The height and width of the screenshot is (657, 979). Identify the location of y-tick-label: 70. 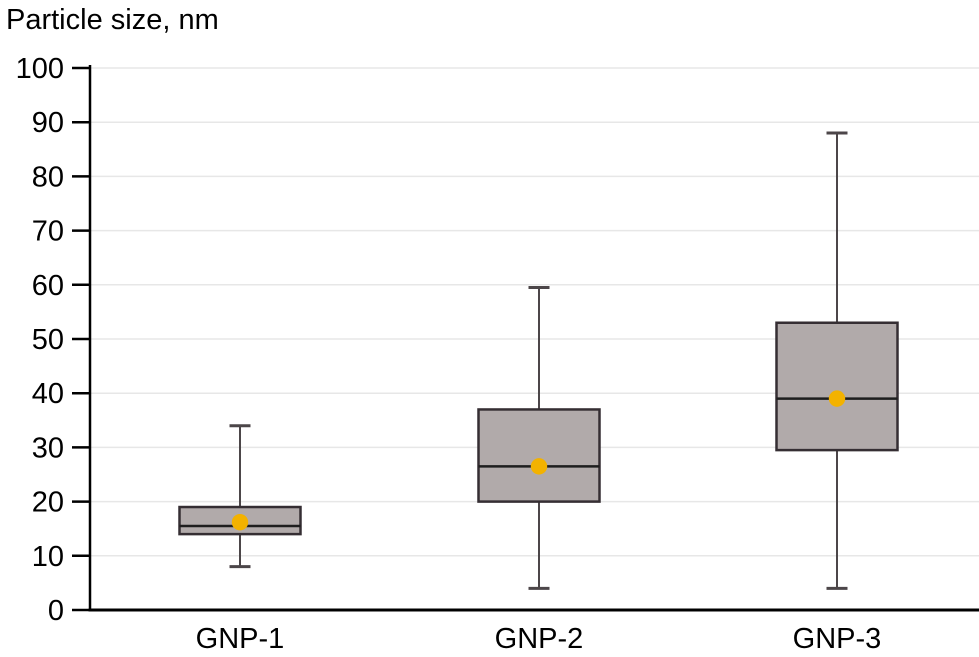
(48, 232).